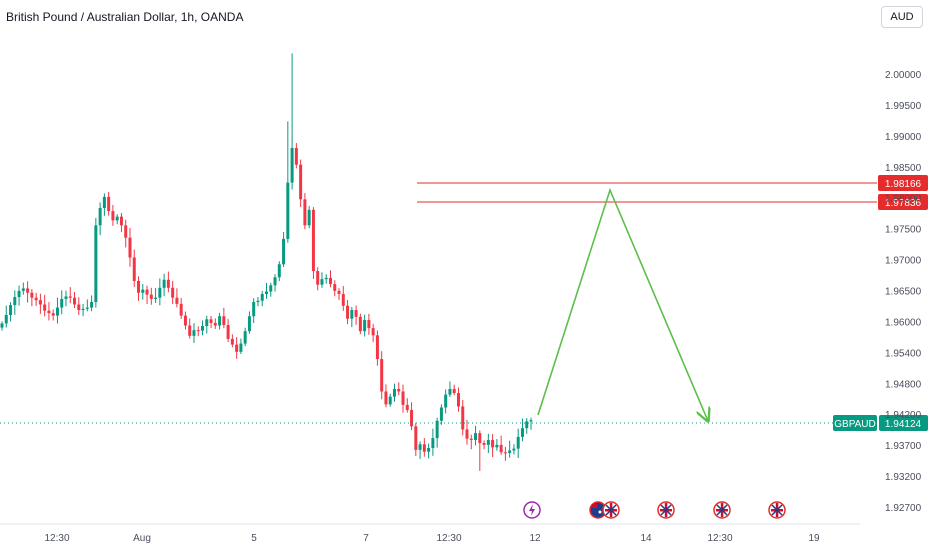 The height and width of the screenshot is (550, 932). I want to click on event-markers, so click(654, 510).